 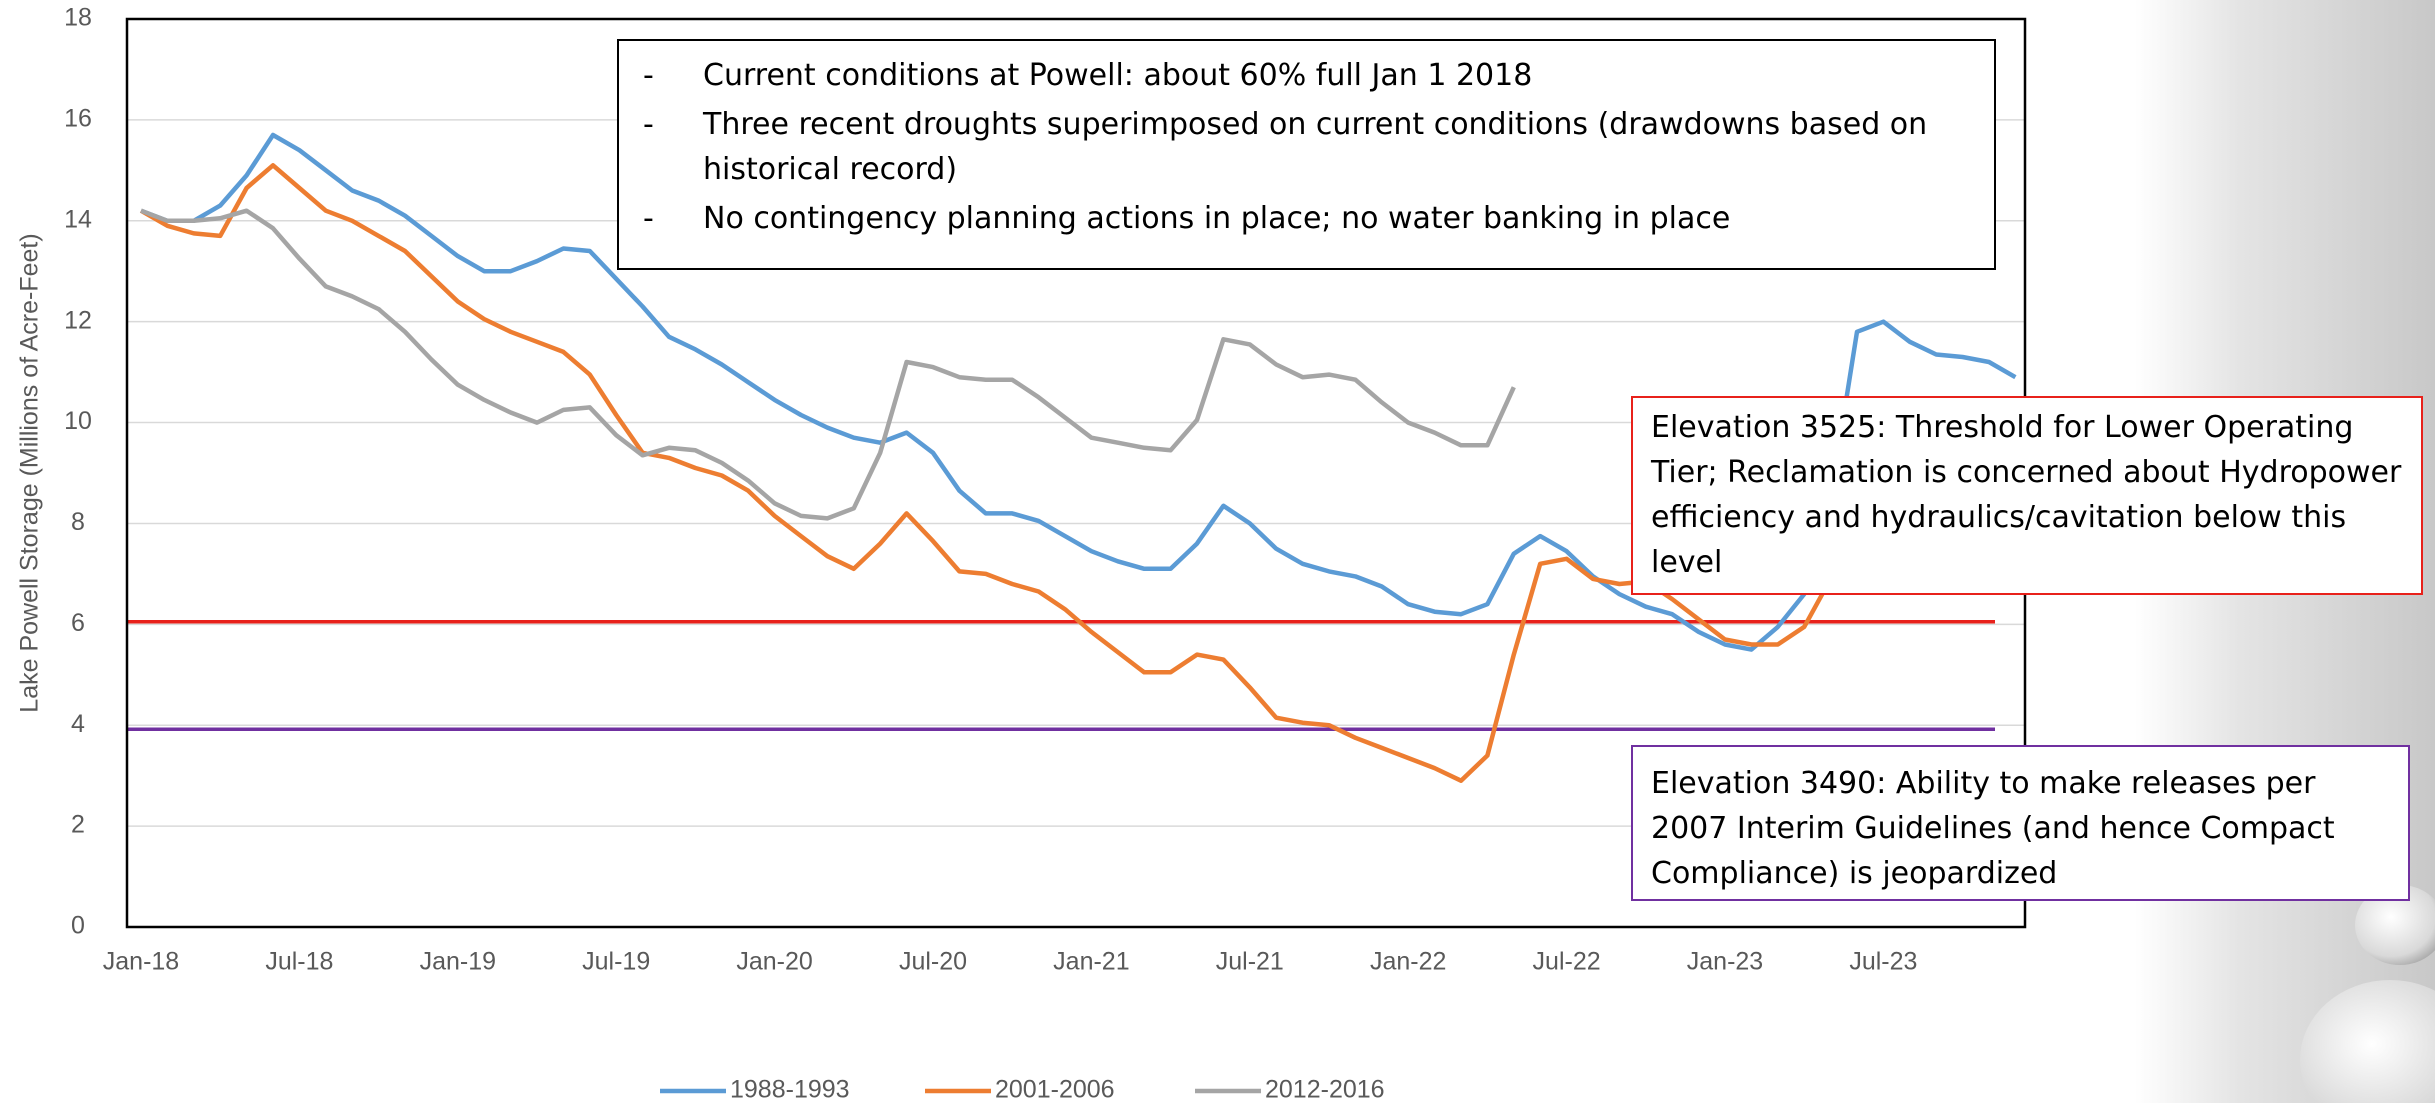 What do you see at coordinates (78, 320) in the screenshot?
I see `y-tick-label: 12` at bounding box center [78, 320].